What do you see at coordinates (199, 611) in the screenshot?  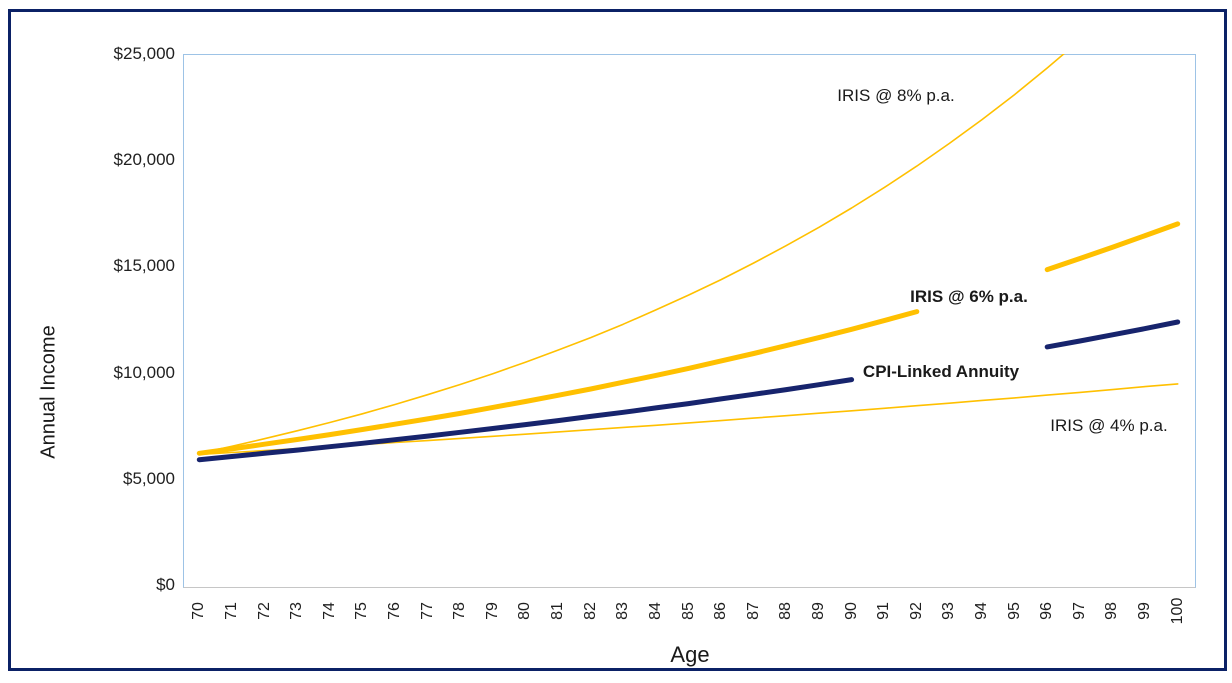 I see `x-tick-label: 70` at bounding box center [199, 611].